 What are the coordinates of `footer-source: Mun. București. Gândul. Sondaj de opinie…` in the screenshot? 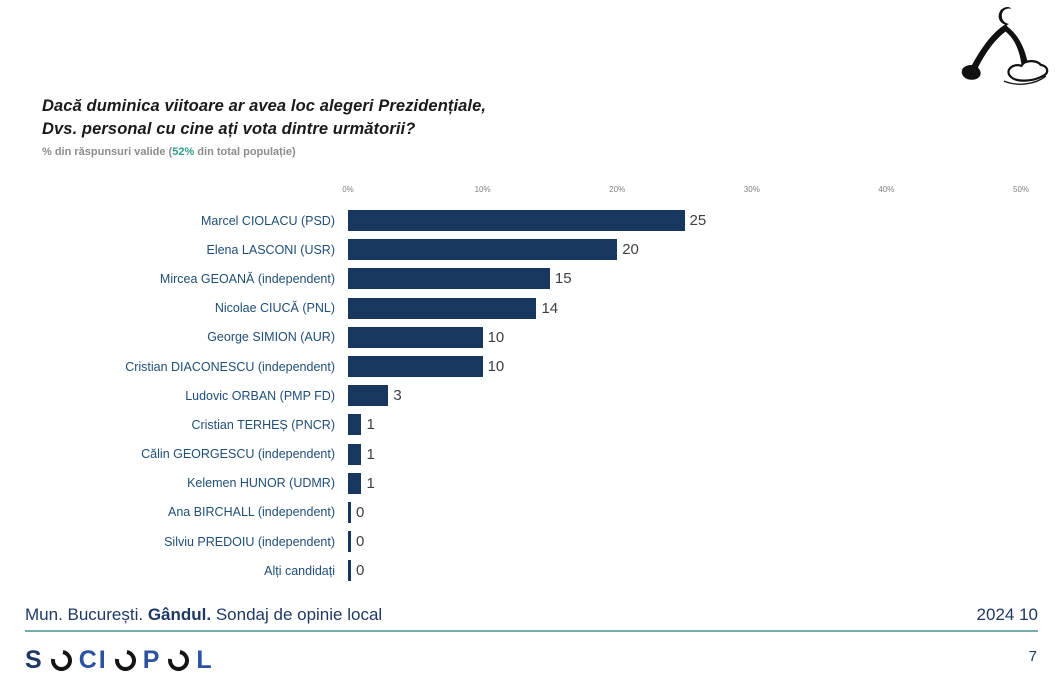 It's located at (203, 615).